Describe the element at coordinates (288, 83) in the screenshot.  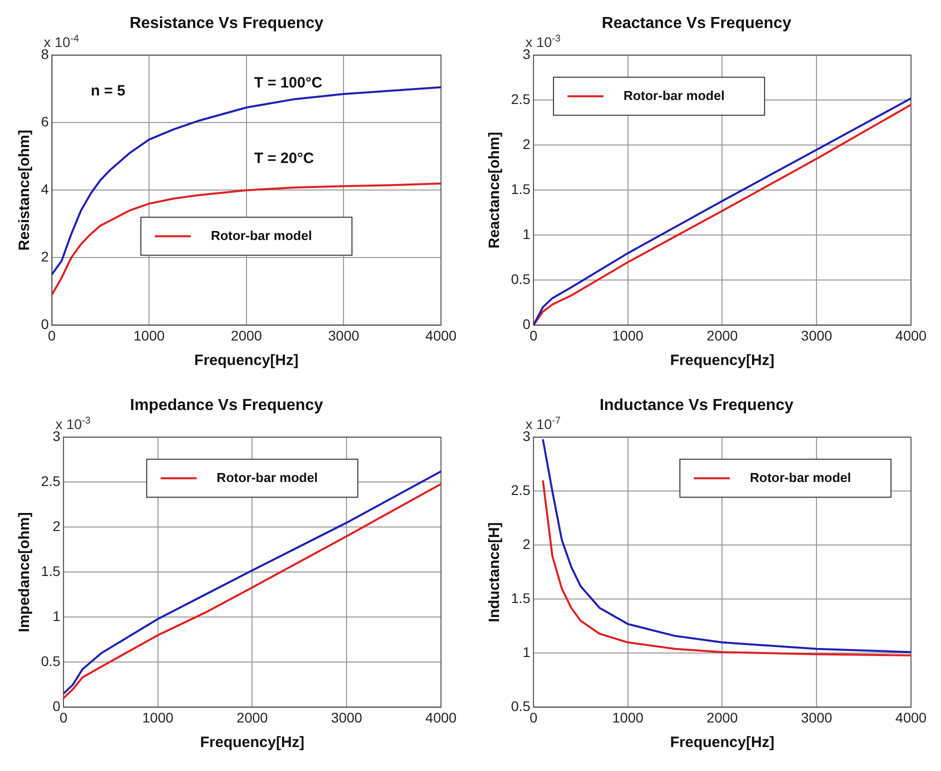
I see `annotation: T = 100°C` at that location.